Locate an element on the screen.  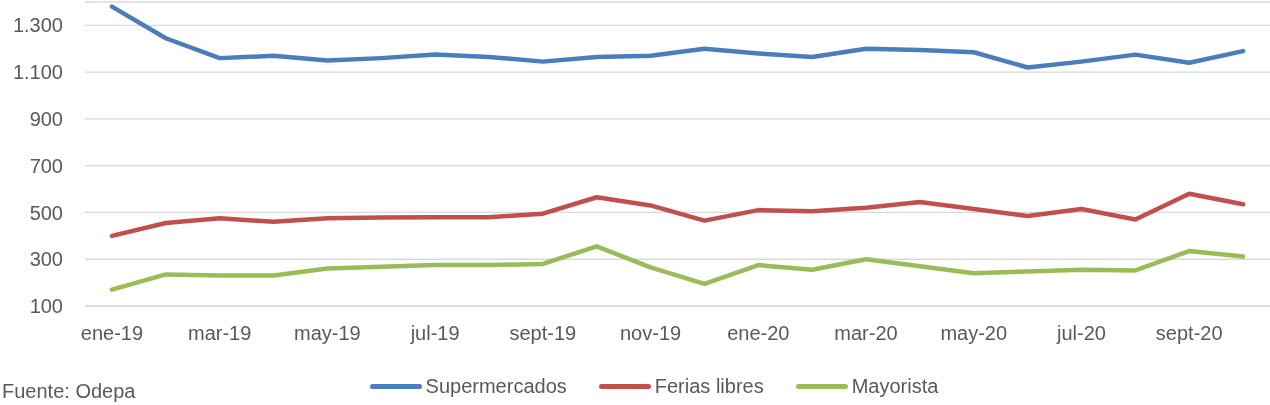
legend-label: Supermercados is located at coordinates (496, 386).